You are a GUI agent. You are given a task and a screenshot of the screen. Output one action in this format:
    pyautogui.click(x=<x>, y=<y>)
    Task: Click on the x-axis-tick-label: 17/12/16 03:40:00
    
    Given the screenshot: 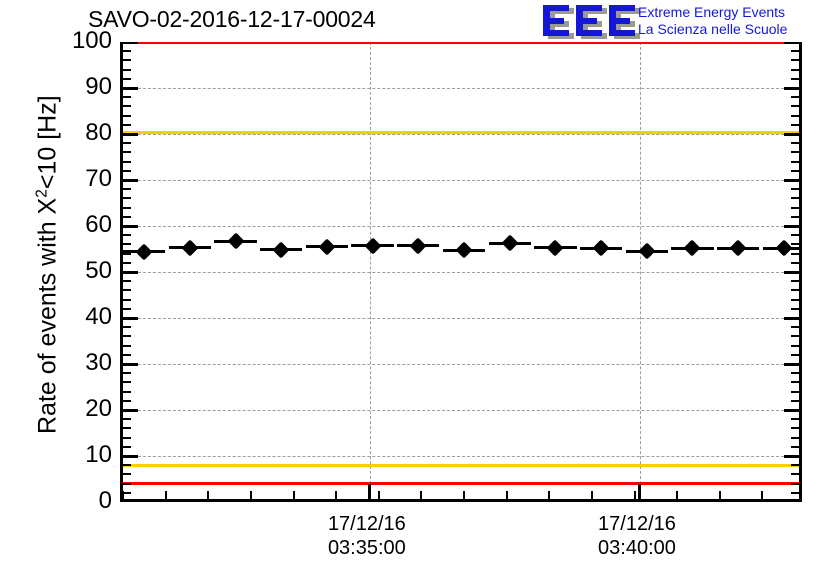 What is the action you would take?
    pyautogui.click(x=637, y=536)
    